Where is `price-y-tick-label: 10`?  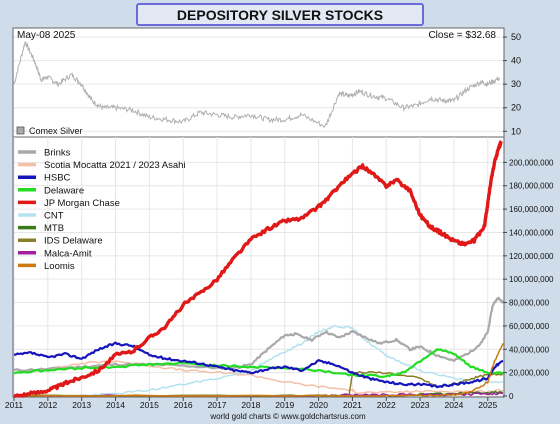 price-y-tick-label: 10 is located at coordinates (516, 131).